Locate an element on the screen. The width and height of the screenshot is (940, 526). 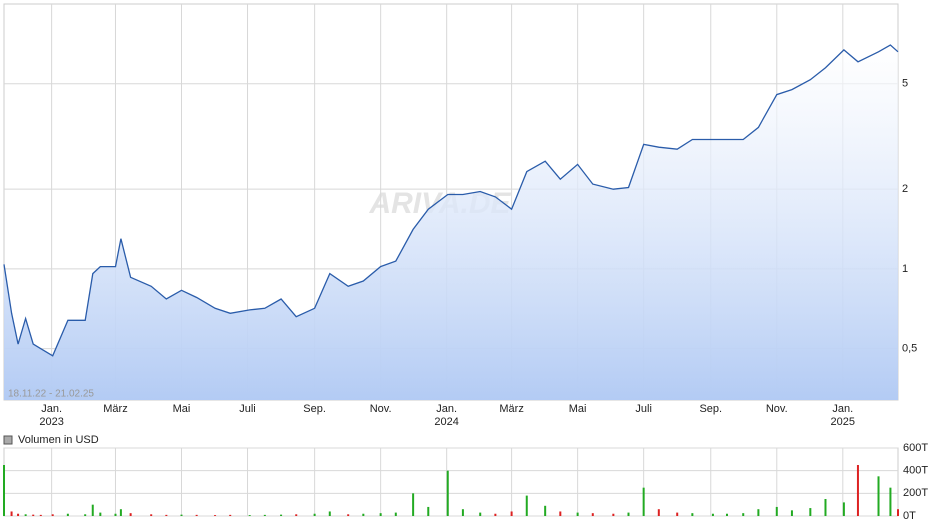
y-tick-label: 200T is located at coordinates (915, 493).